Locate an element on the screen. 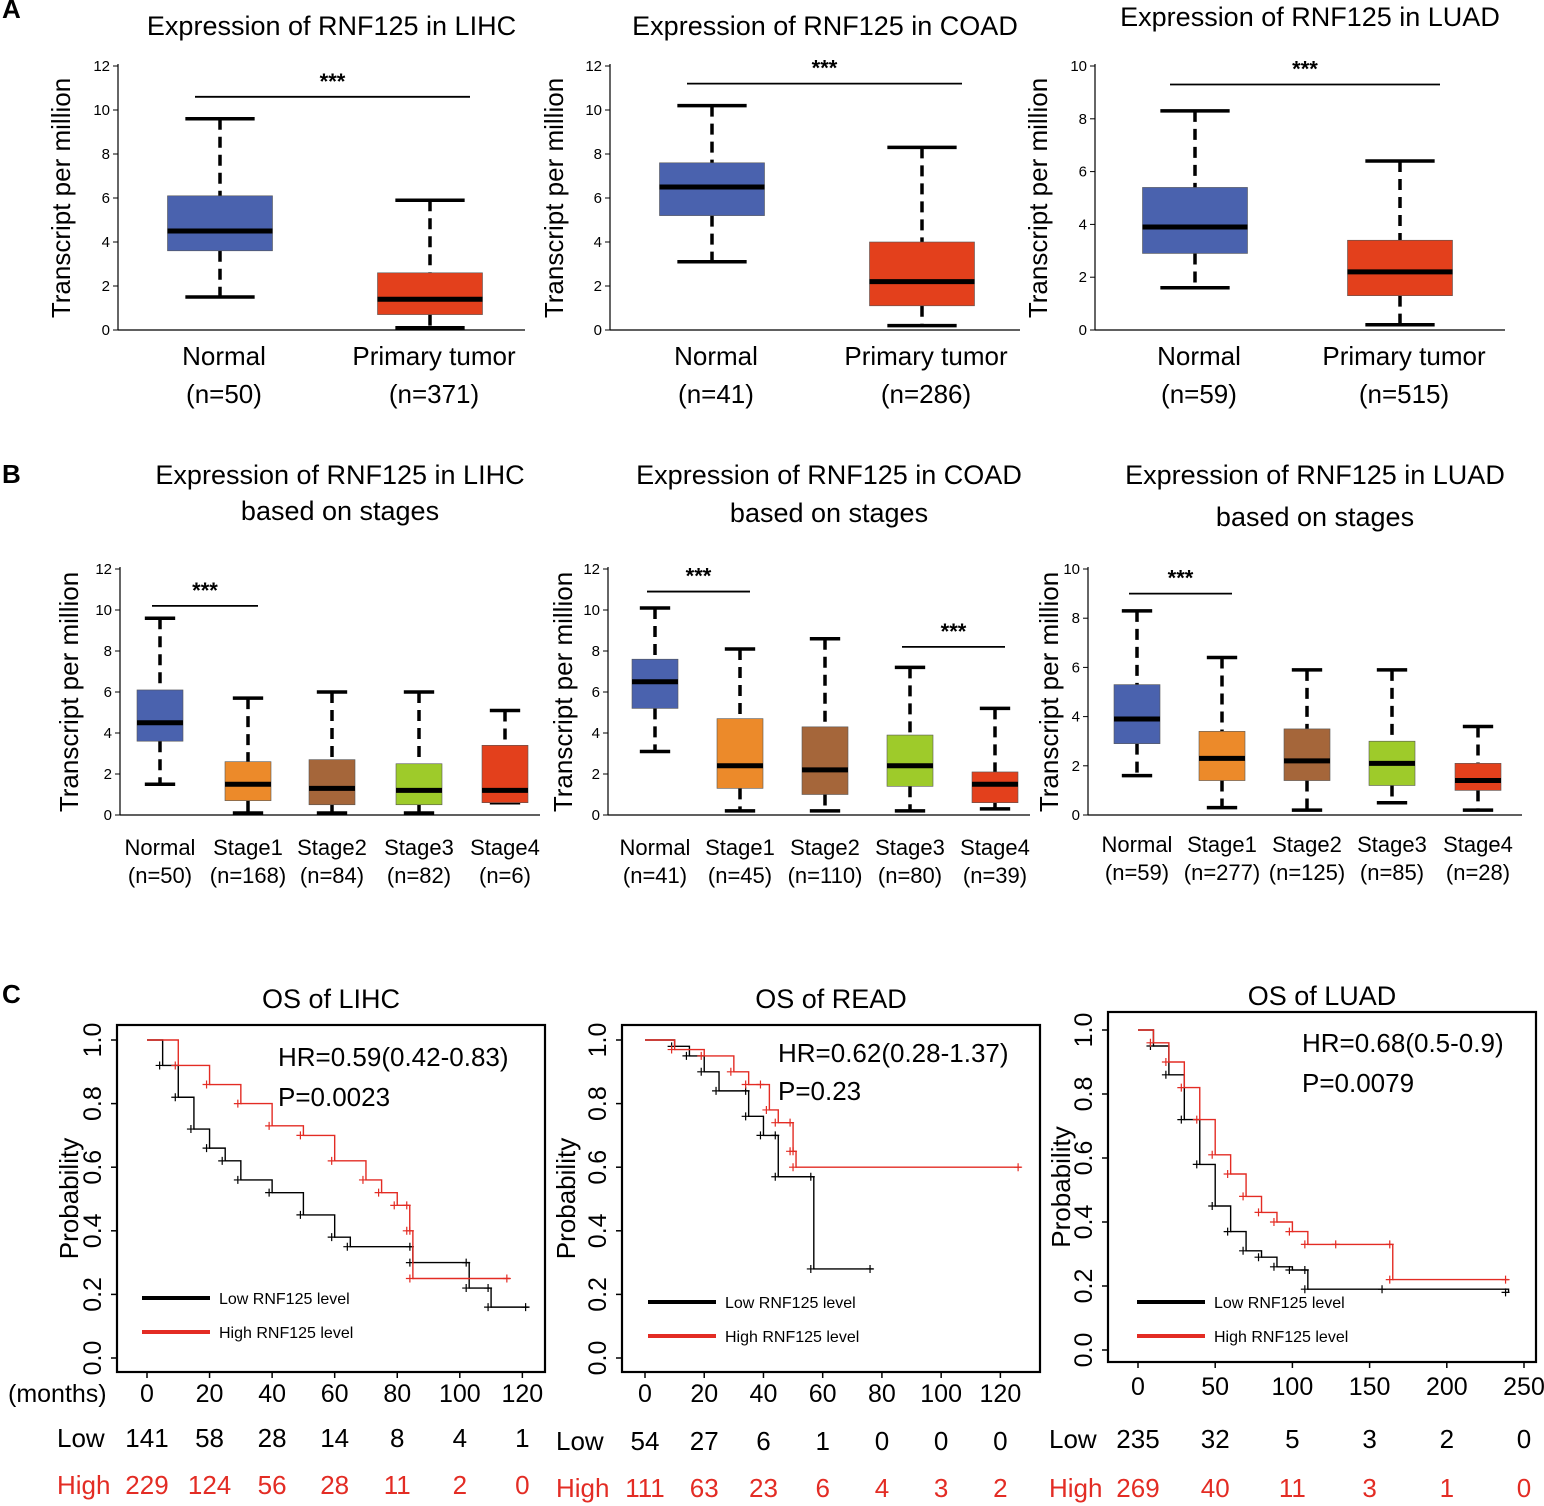  y-tick-label: 12 is located at coordinates (593, 66).